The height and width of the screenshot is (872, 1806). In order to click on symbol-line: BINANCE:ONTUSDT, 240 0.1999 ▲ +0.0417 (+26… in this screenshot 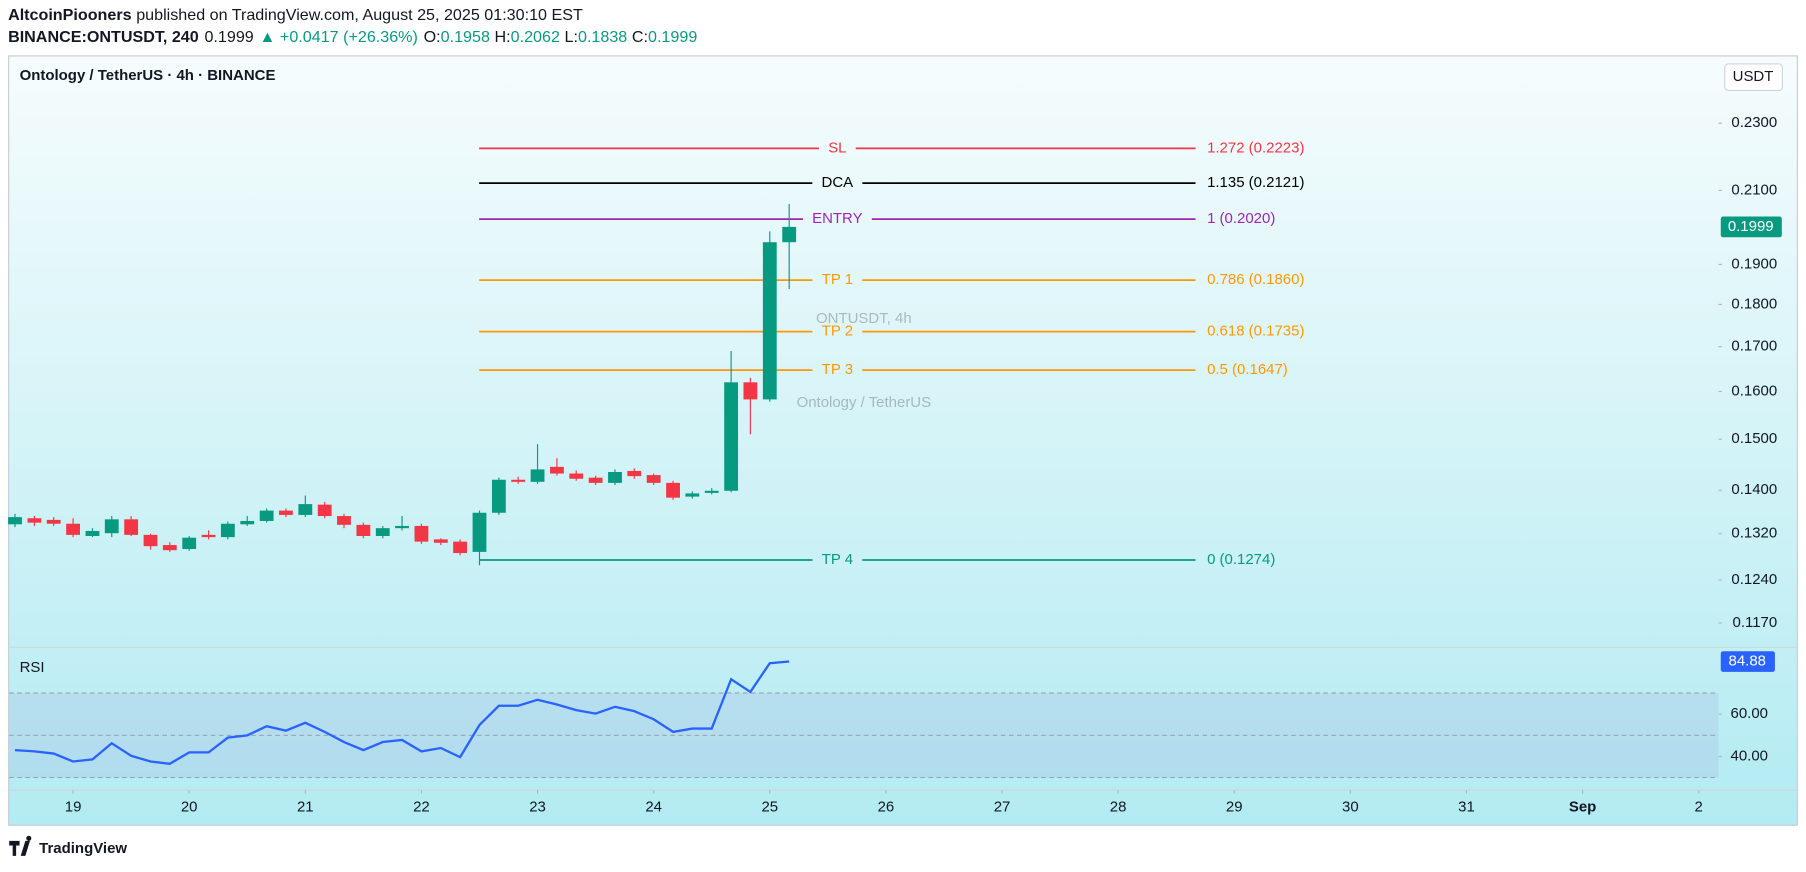, I will do `click(352, 37)`.